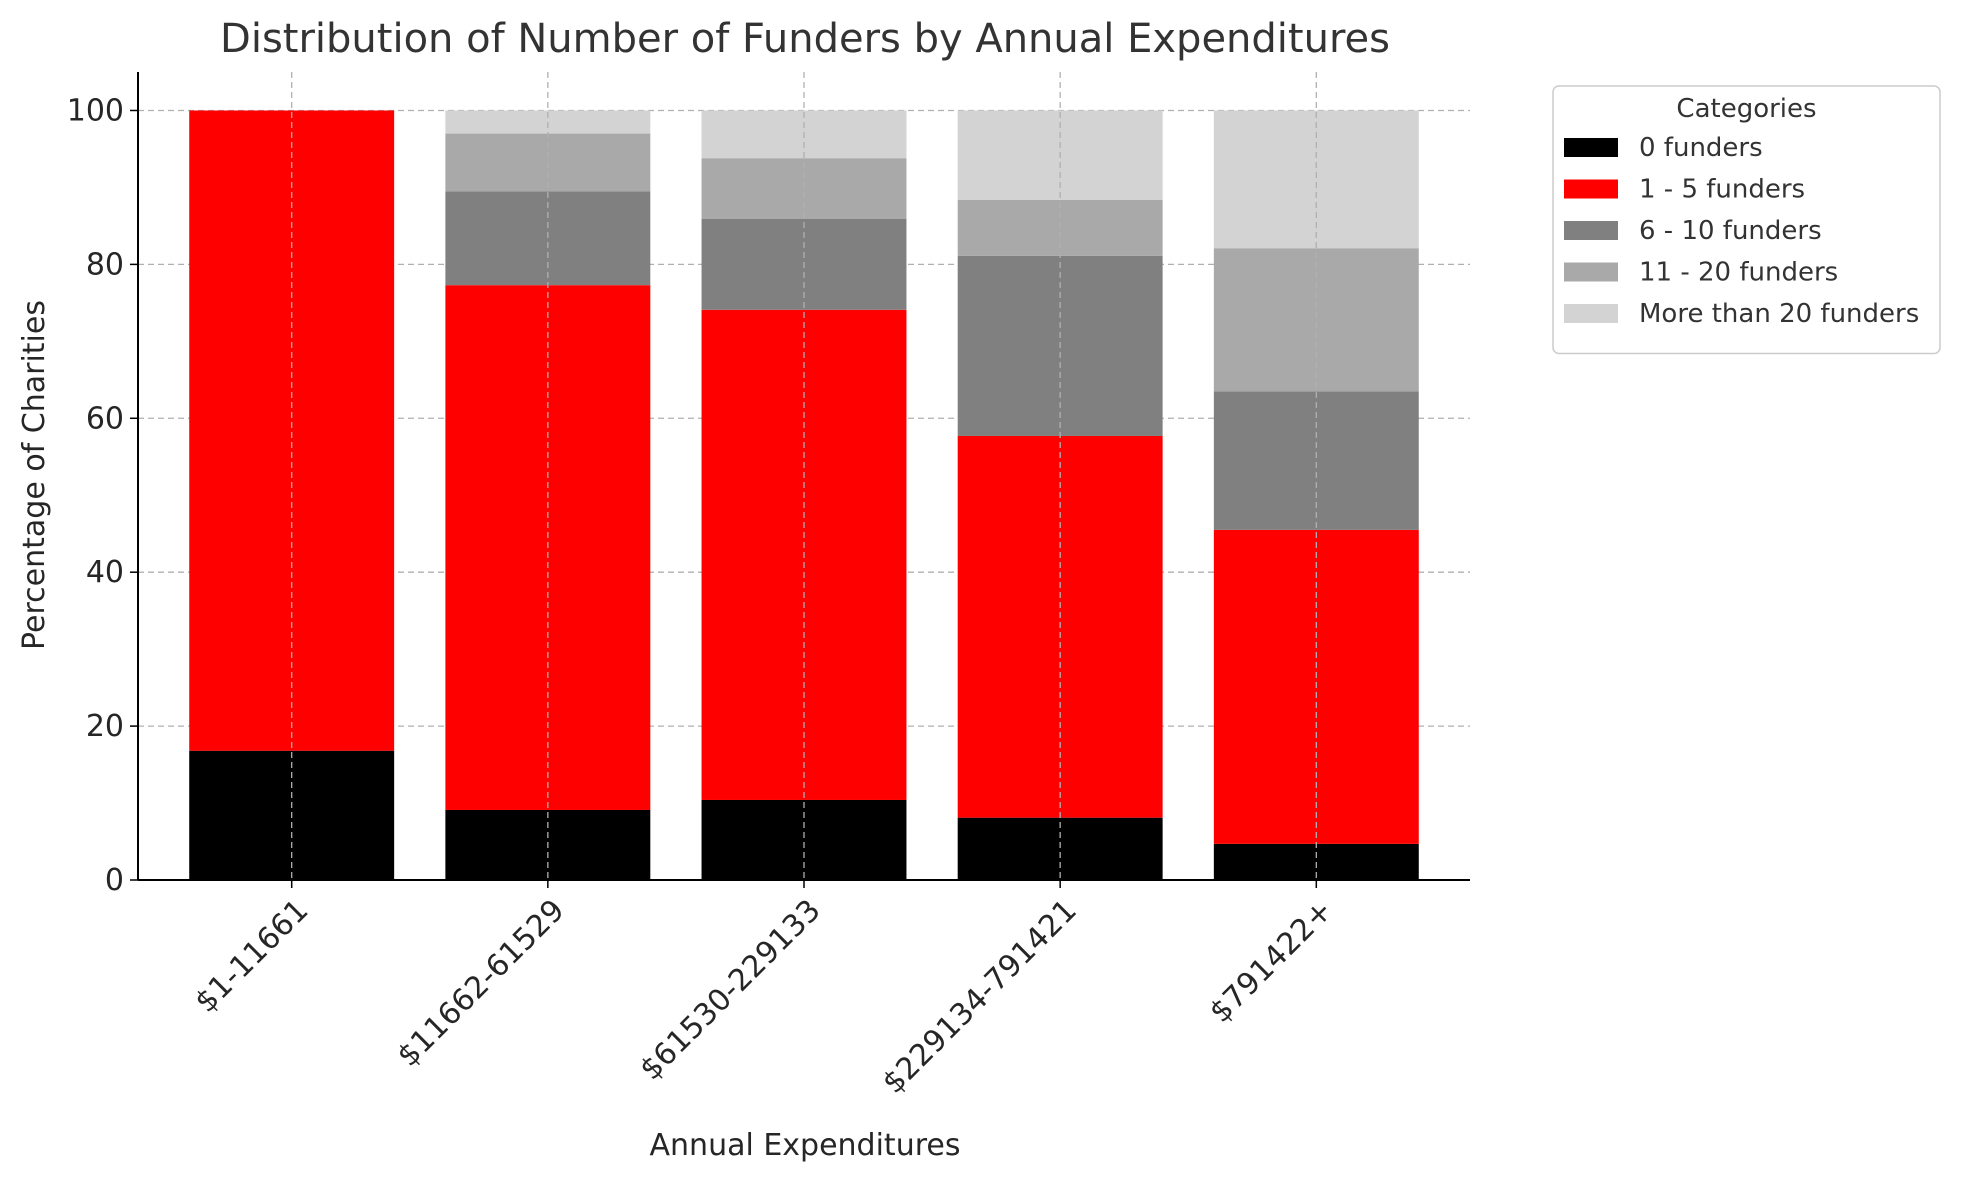  What do you see at coordinates (105, 726) in the screenshot?
I see `y-tick-label: 20` at bounding box center [105, 726].